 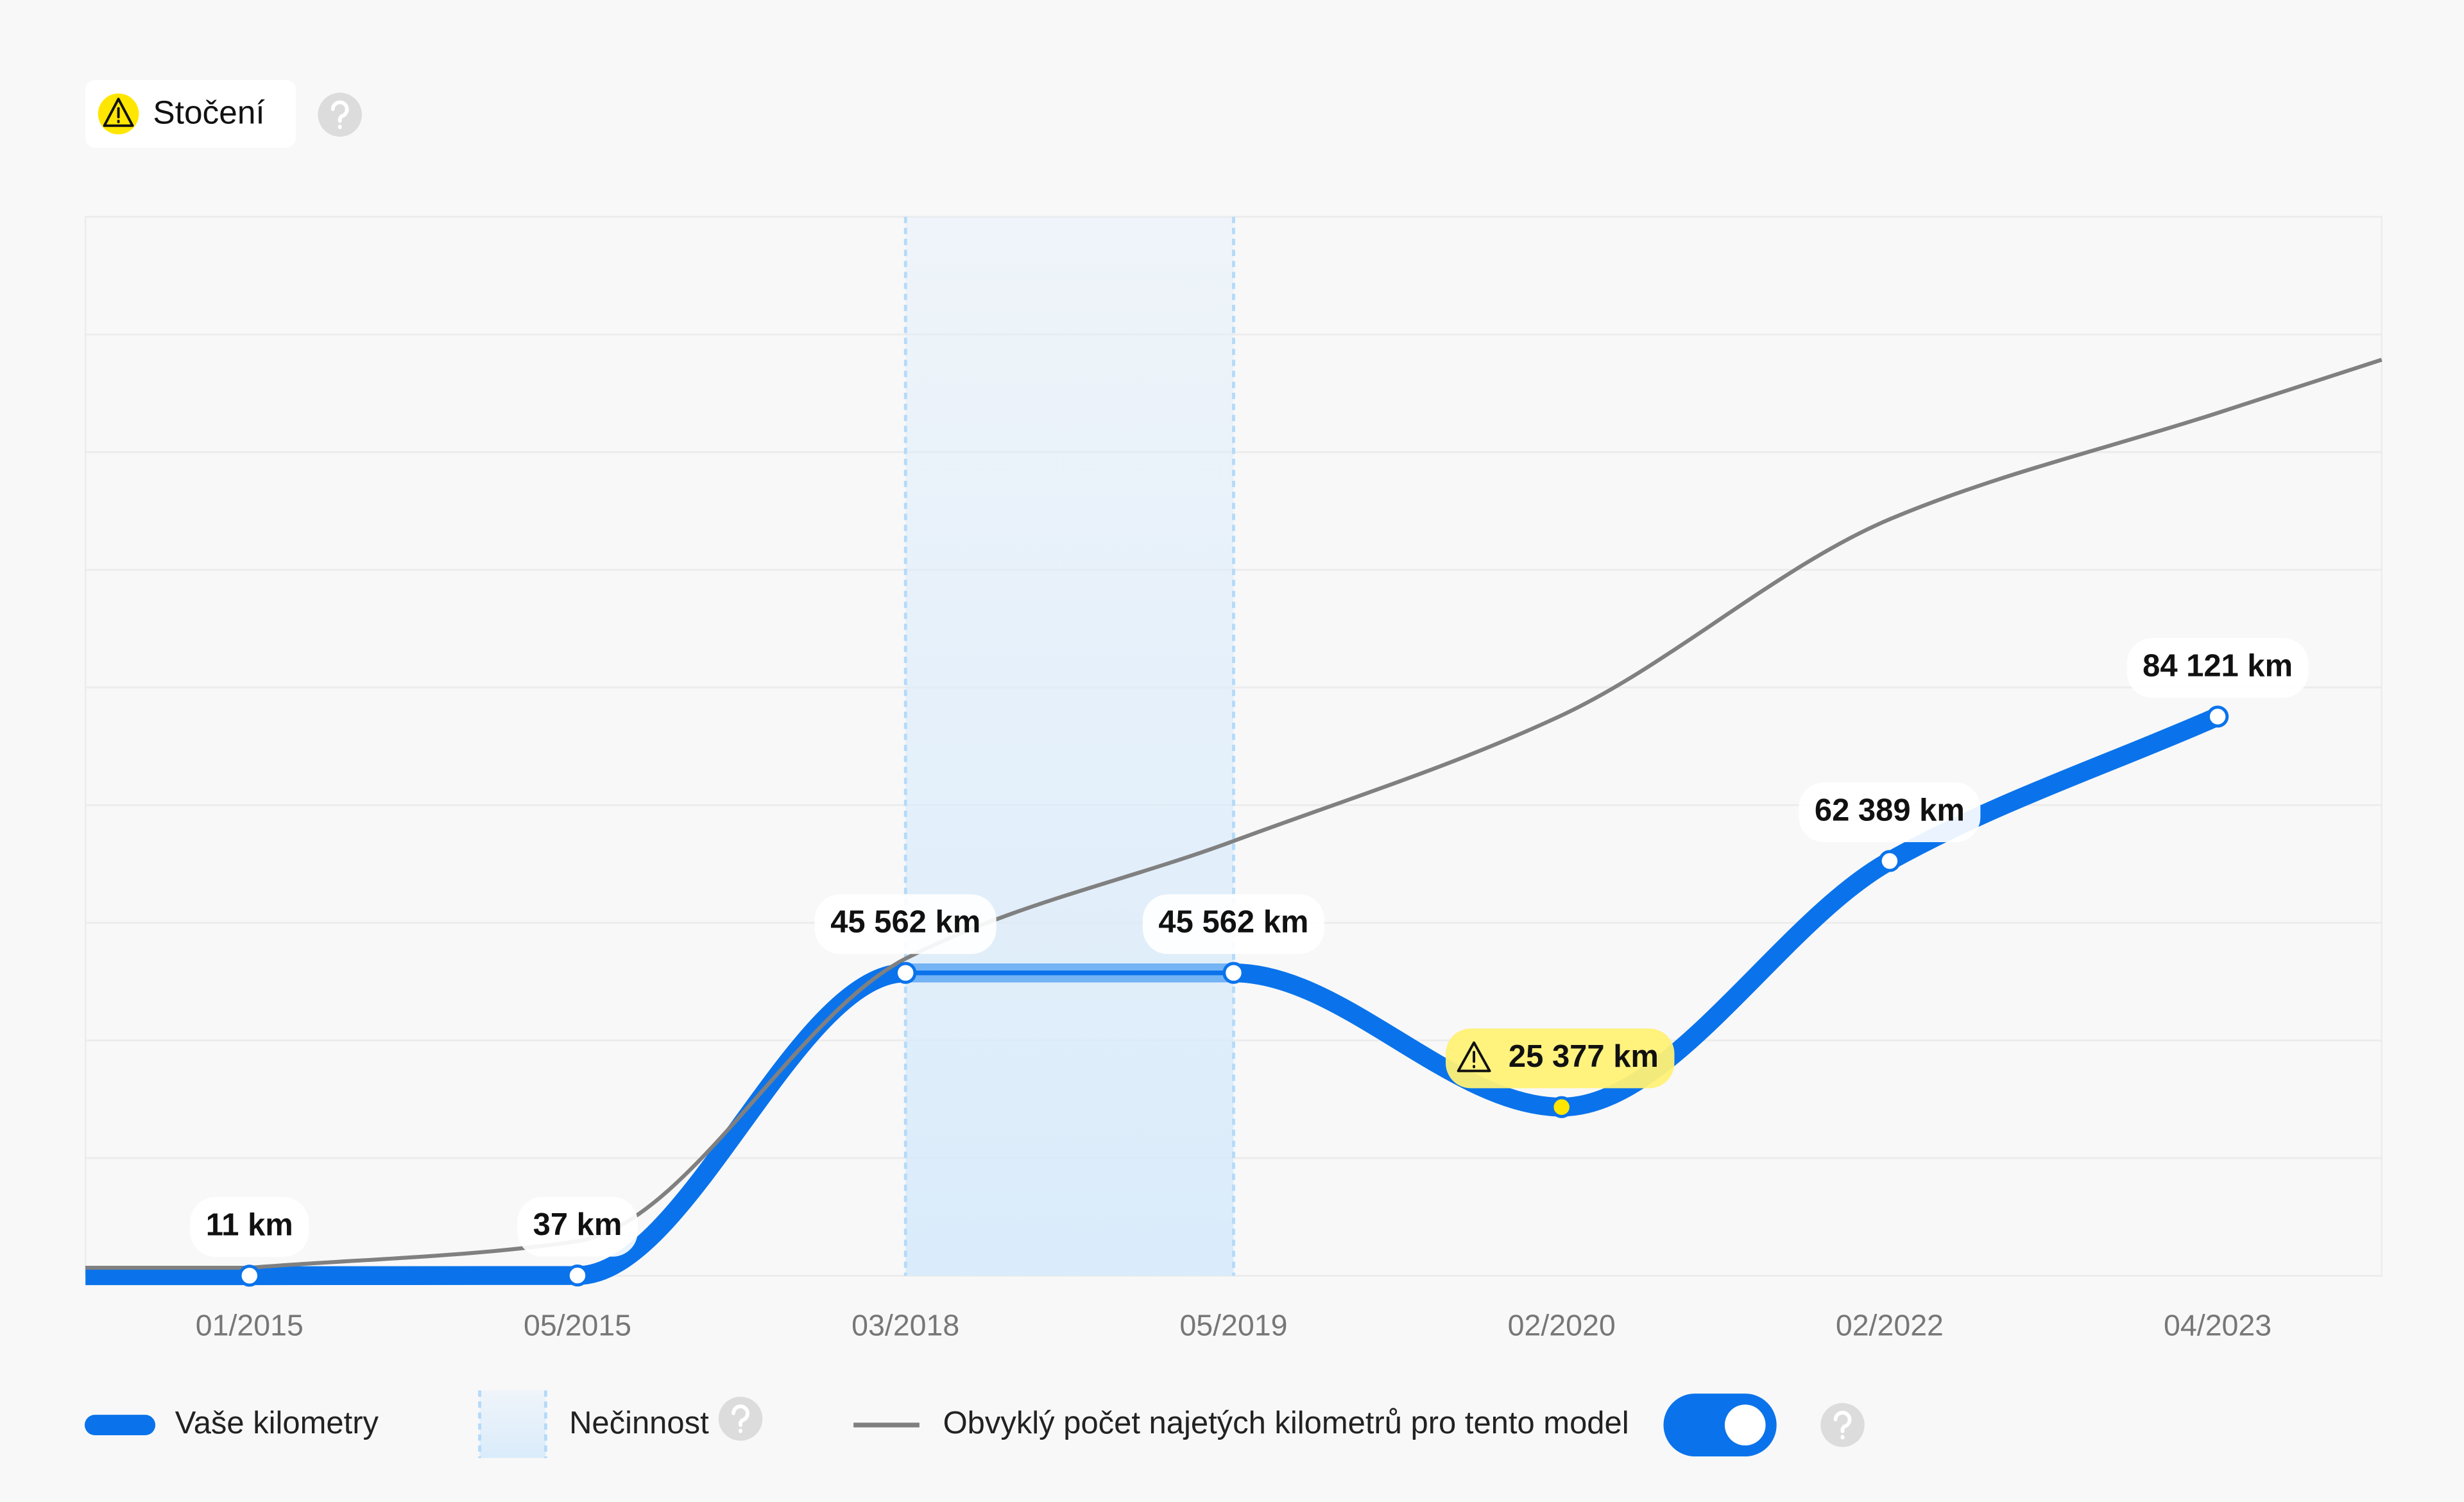 What do you see at coordinates (1720, 1425) in the screenshot?
I see `toggle` at bounding box center [1720, 1425].